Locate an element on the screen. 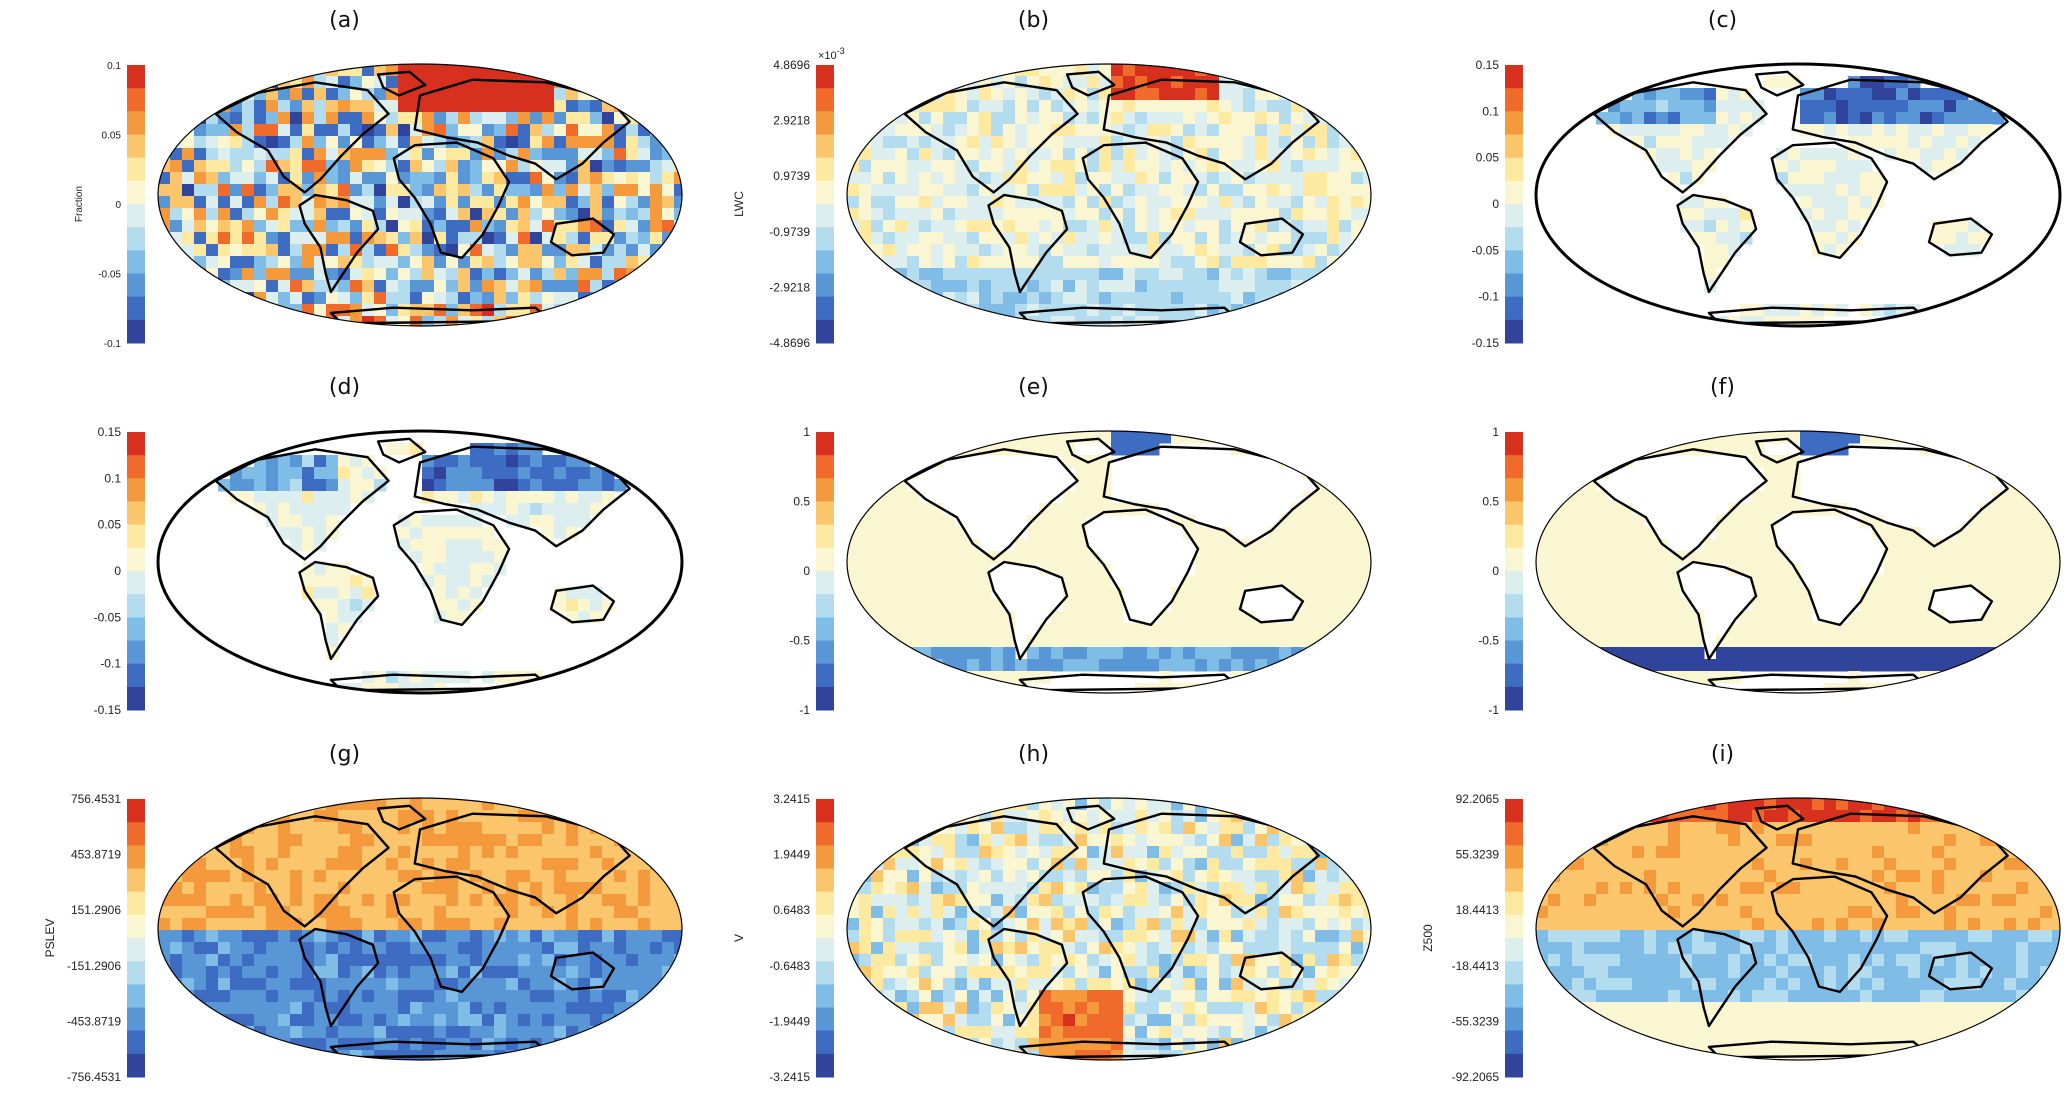 The height and width of the screenshot is (1101, 2067). colorbar-tick-label: -0.9739 is located at coordinates (789, 232).